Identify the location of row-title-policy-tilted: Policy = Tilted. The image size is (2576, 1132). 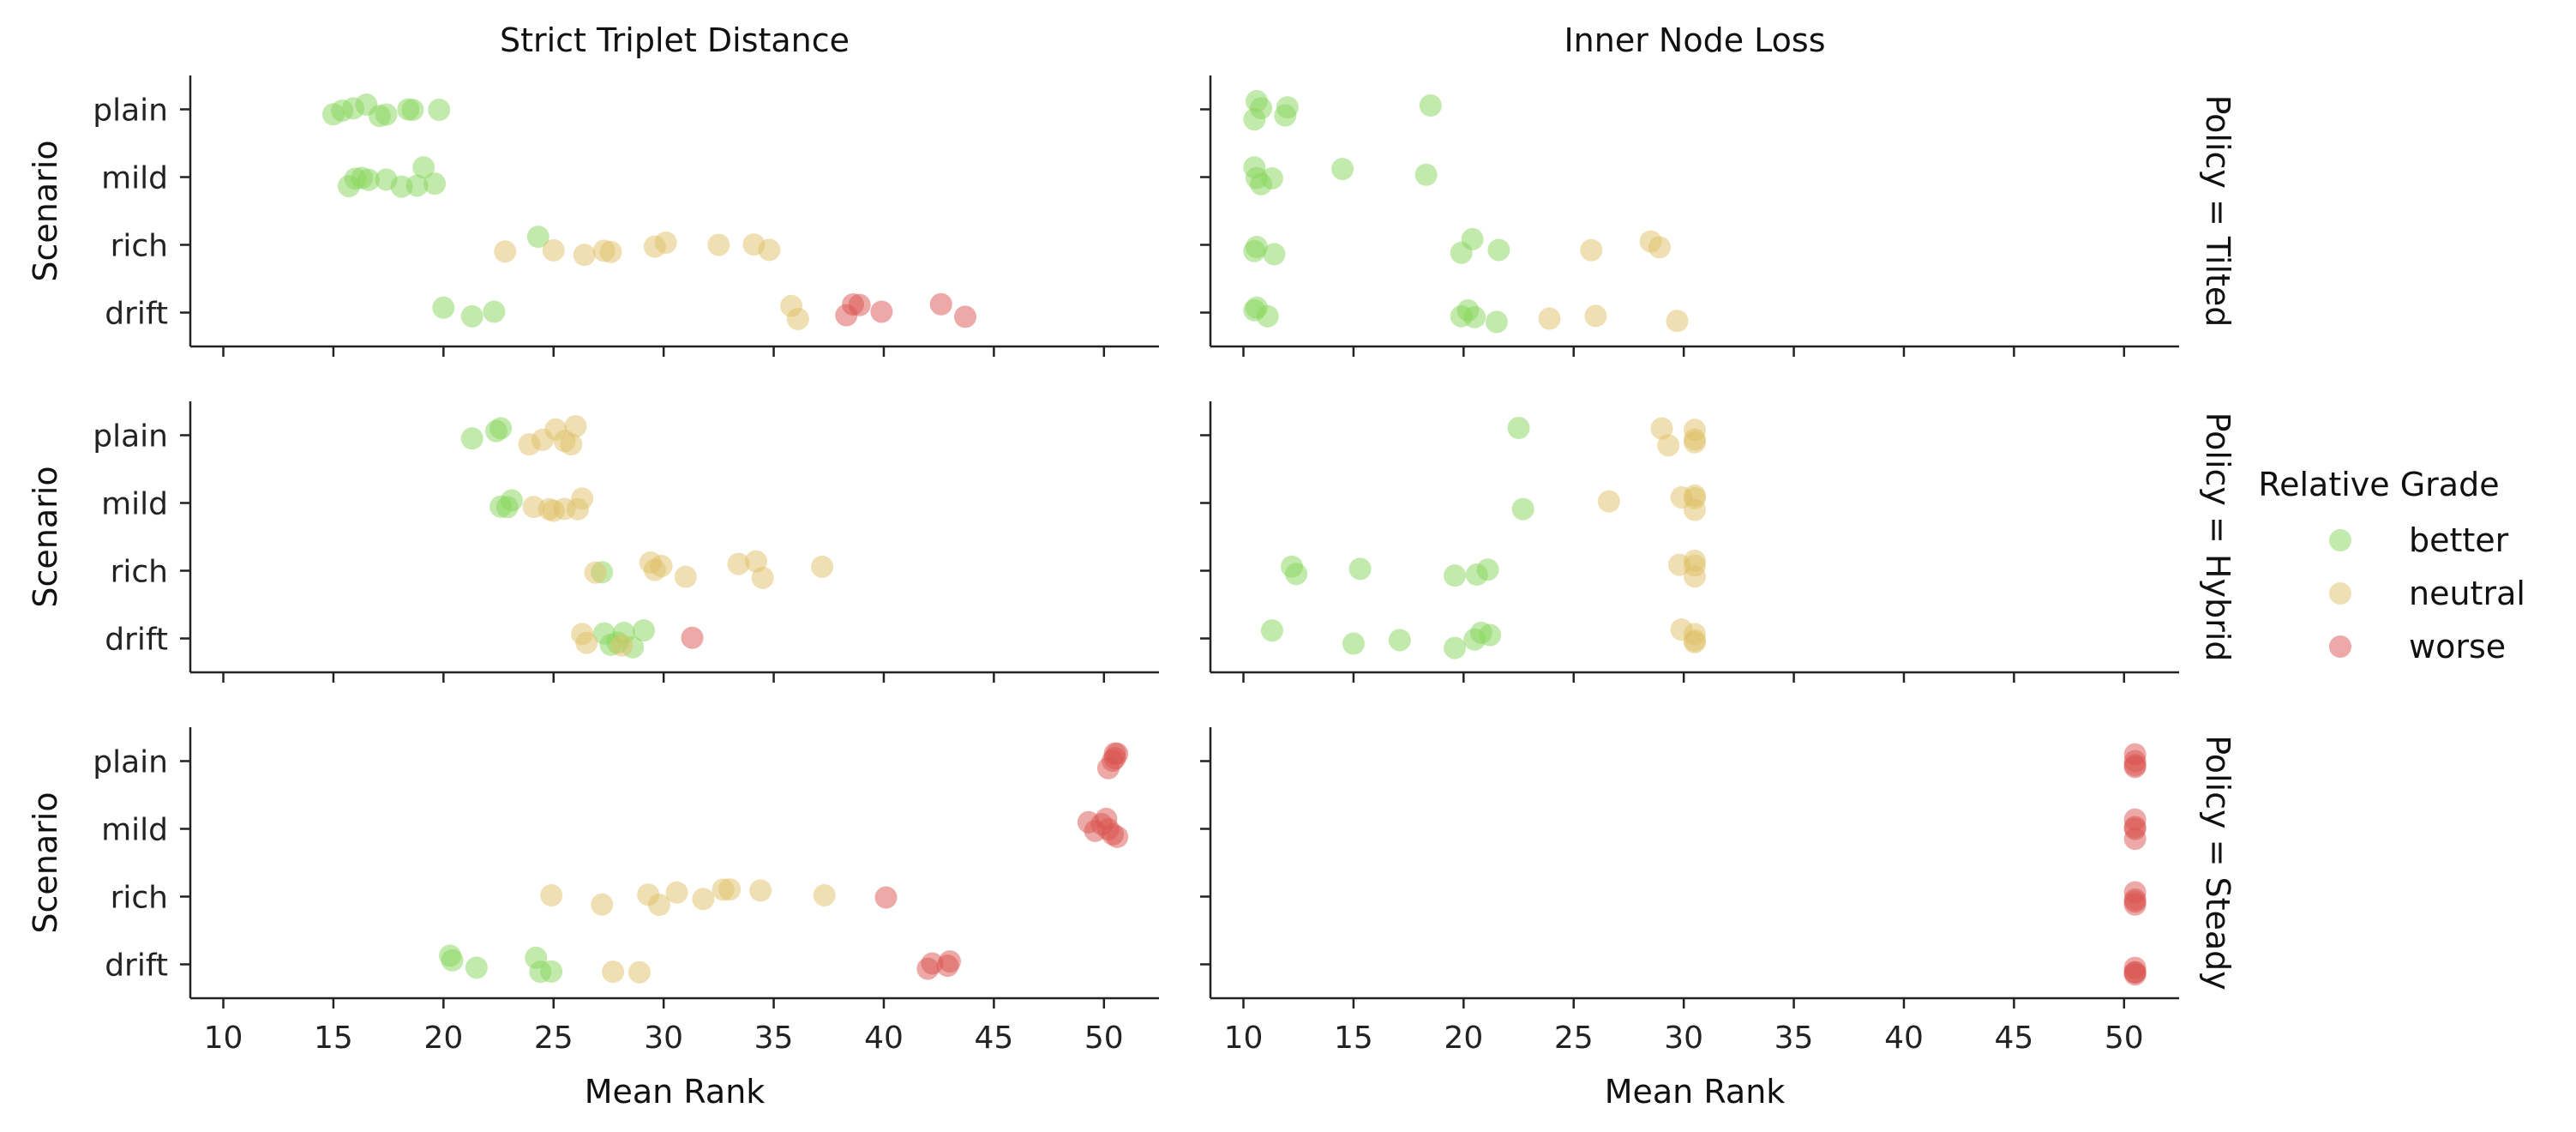
(2218, 211).